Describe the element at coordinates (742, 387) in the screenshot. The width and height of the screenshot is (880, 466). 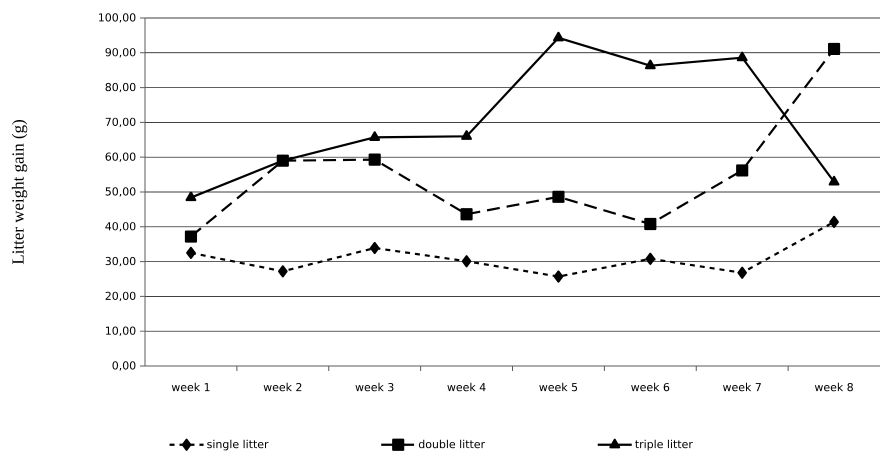
I see `x-tick-label: week 7` at that location.